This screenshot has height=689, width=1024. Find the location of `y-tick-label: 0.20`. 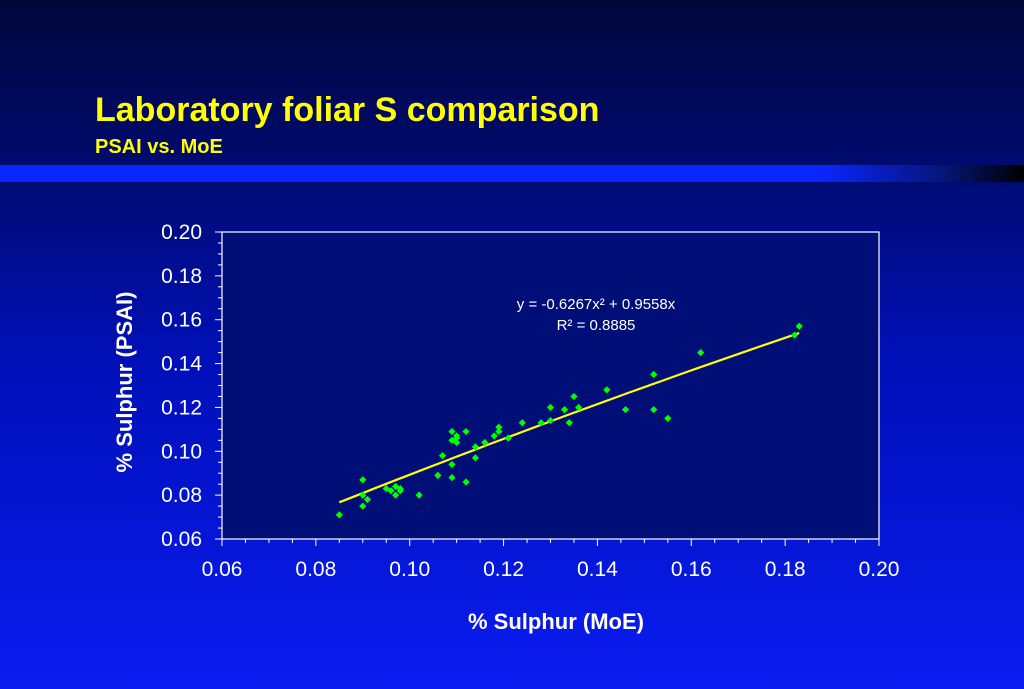

y-tick-label: 0.20 is located at coordinates (181, 232).